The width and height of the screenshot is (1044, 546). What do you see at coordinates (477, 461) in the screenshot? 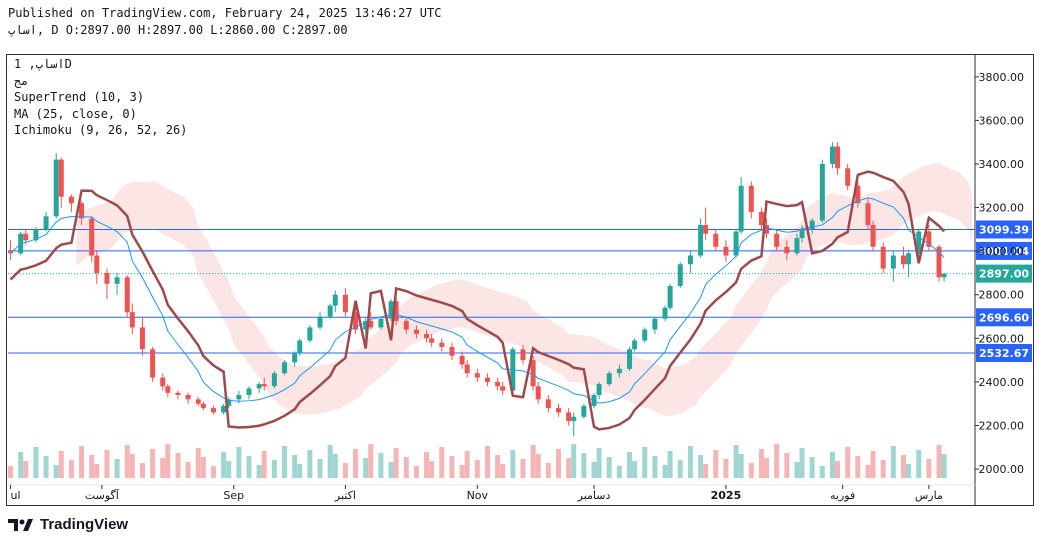
I see `volume-bars` at bounding box center [477, 461].